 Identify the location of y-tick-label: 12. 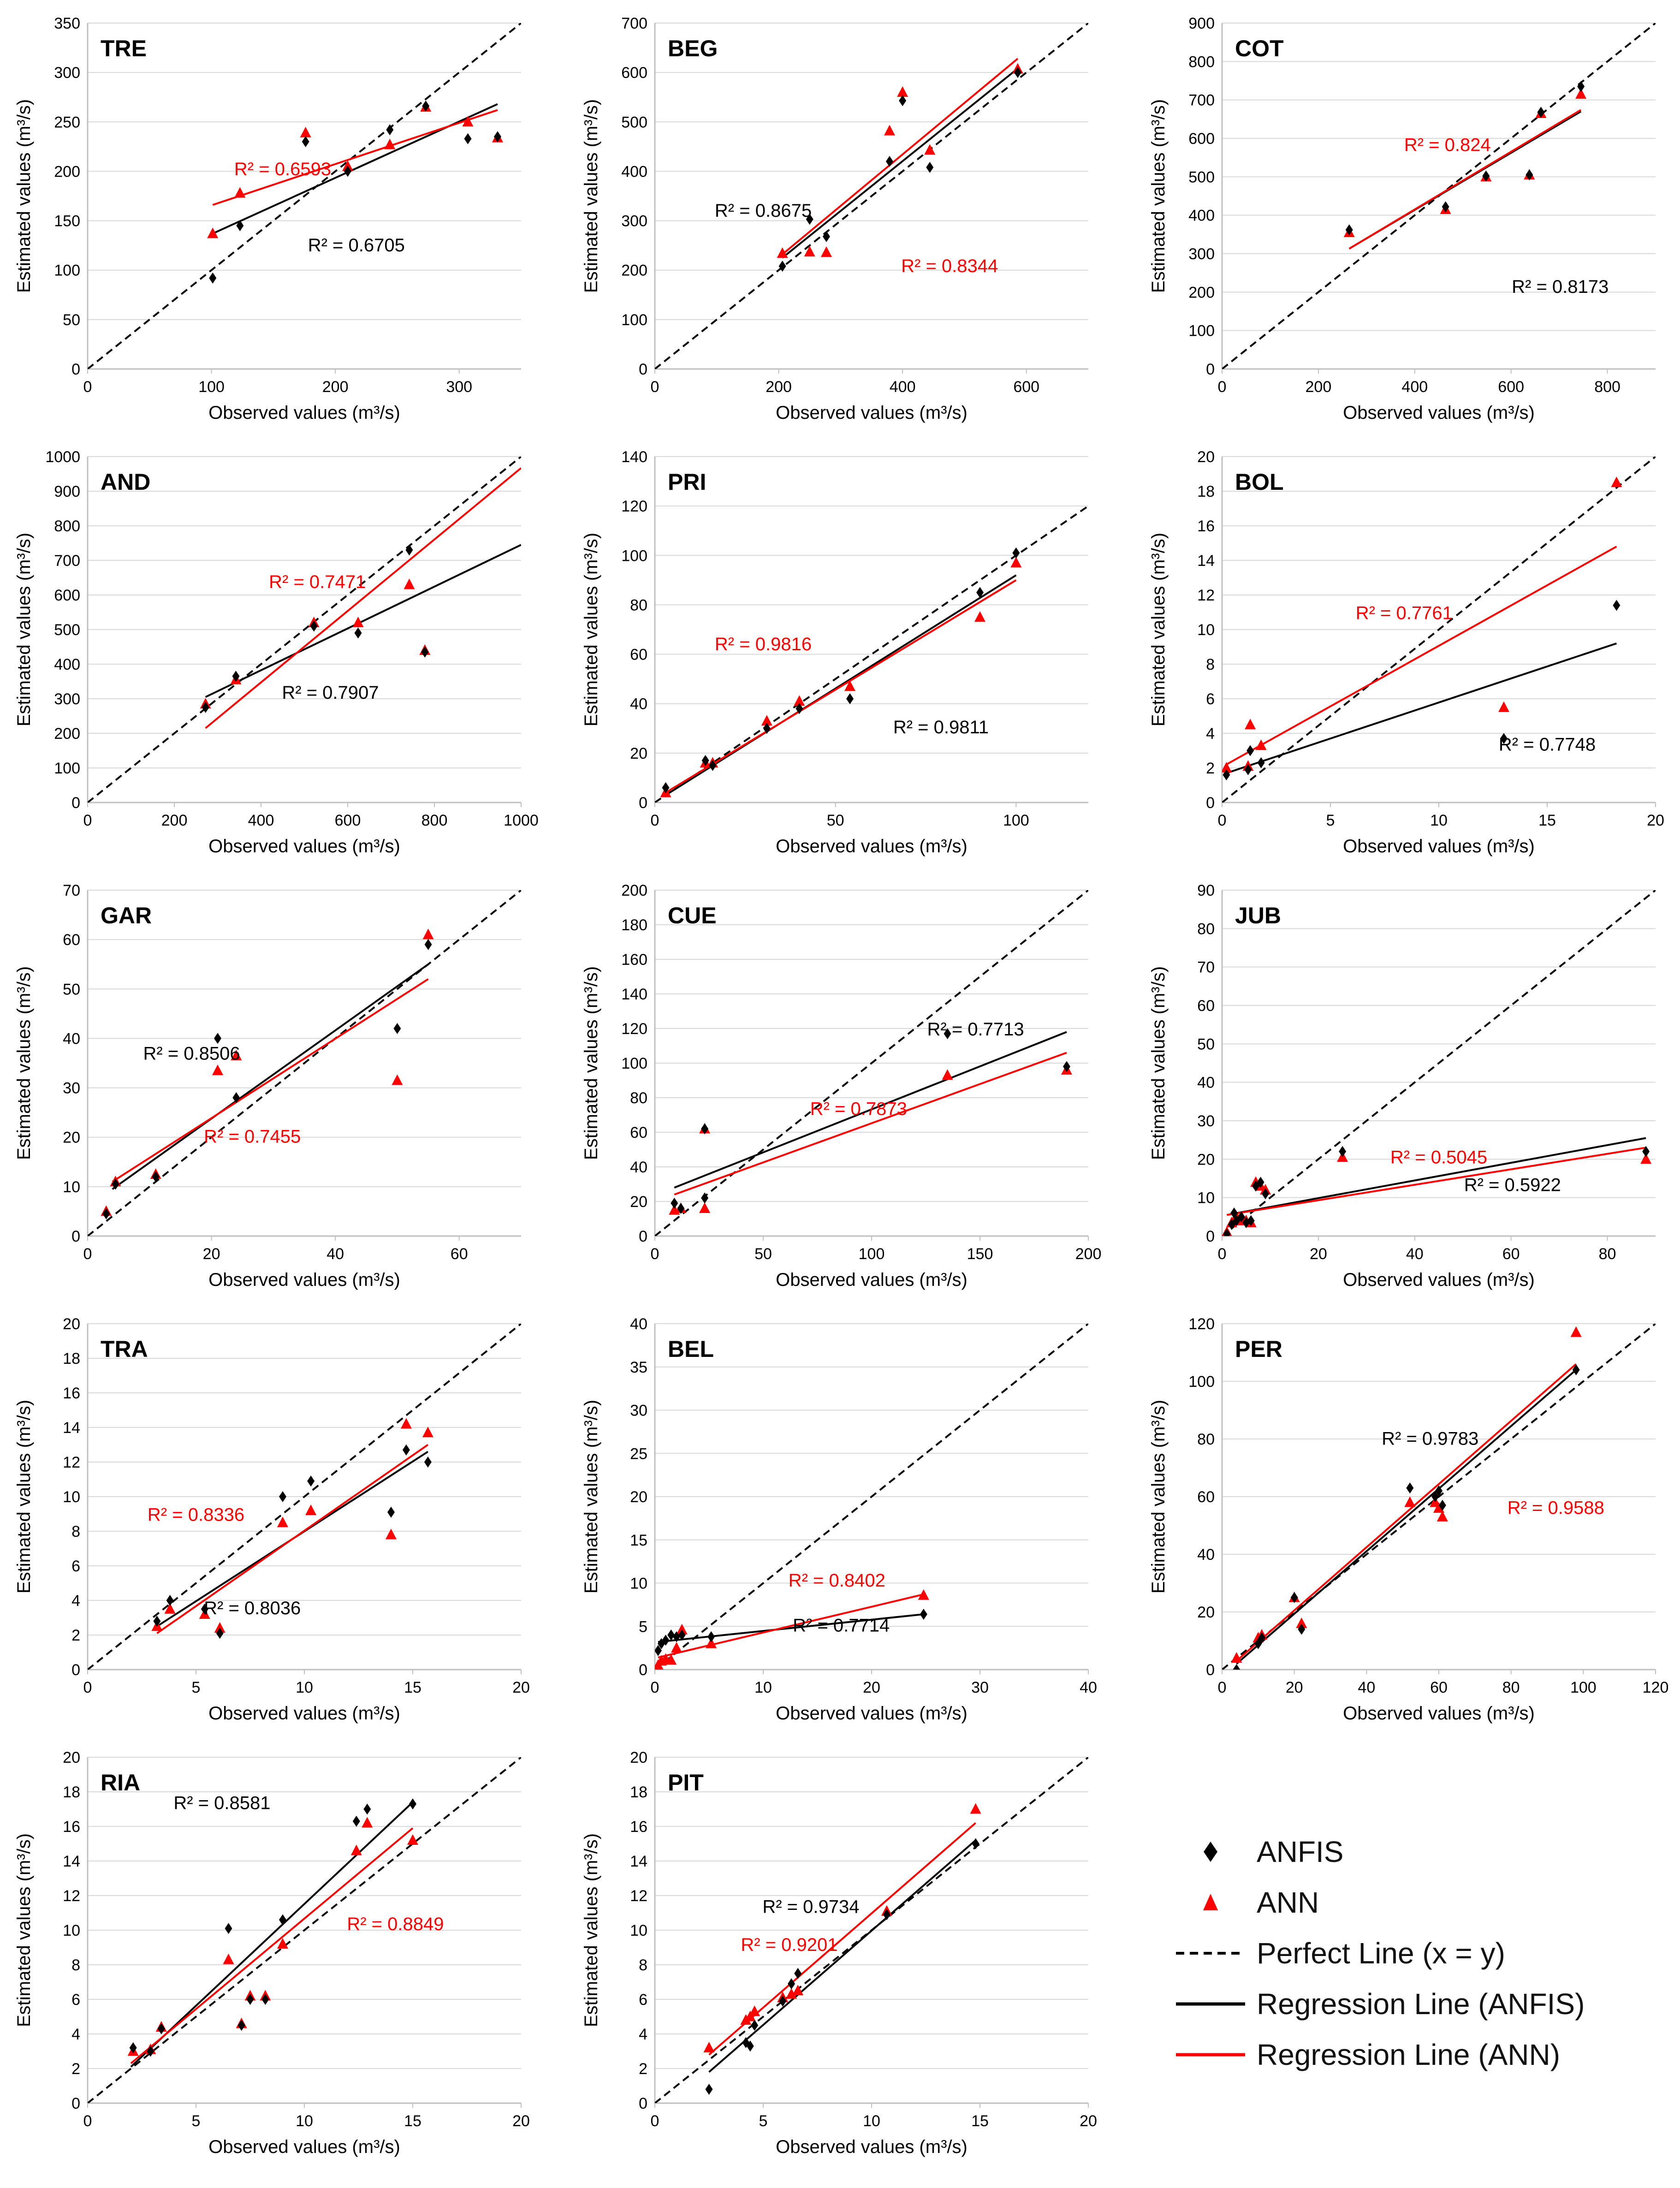
(1206, 595).